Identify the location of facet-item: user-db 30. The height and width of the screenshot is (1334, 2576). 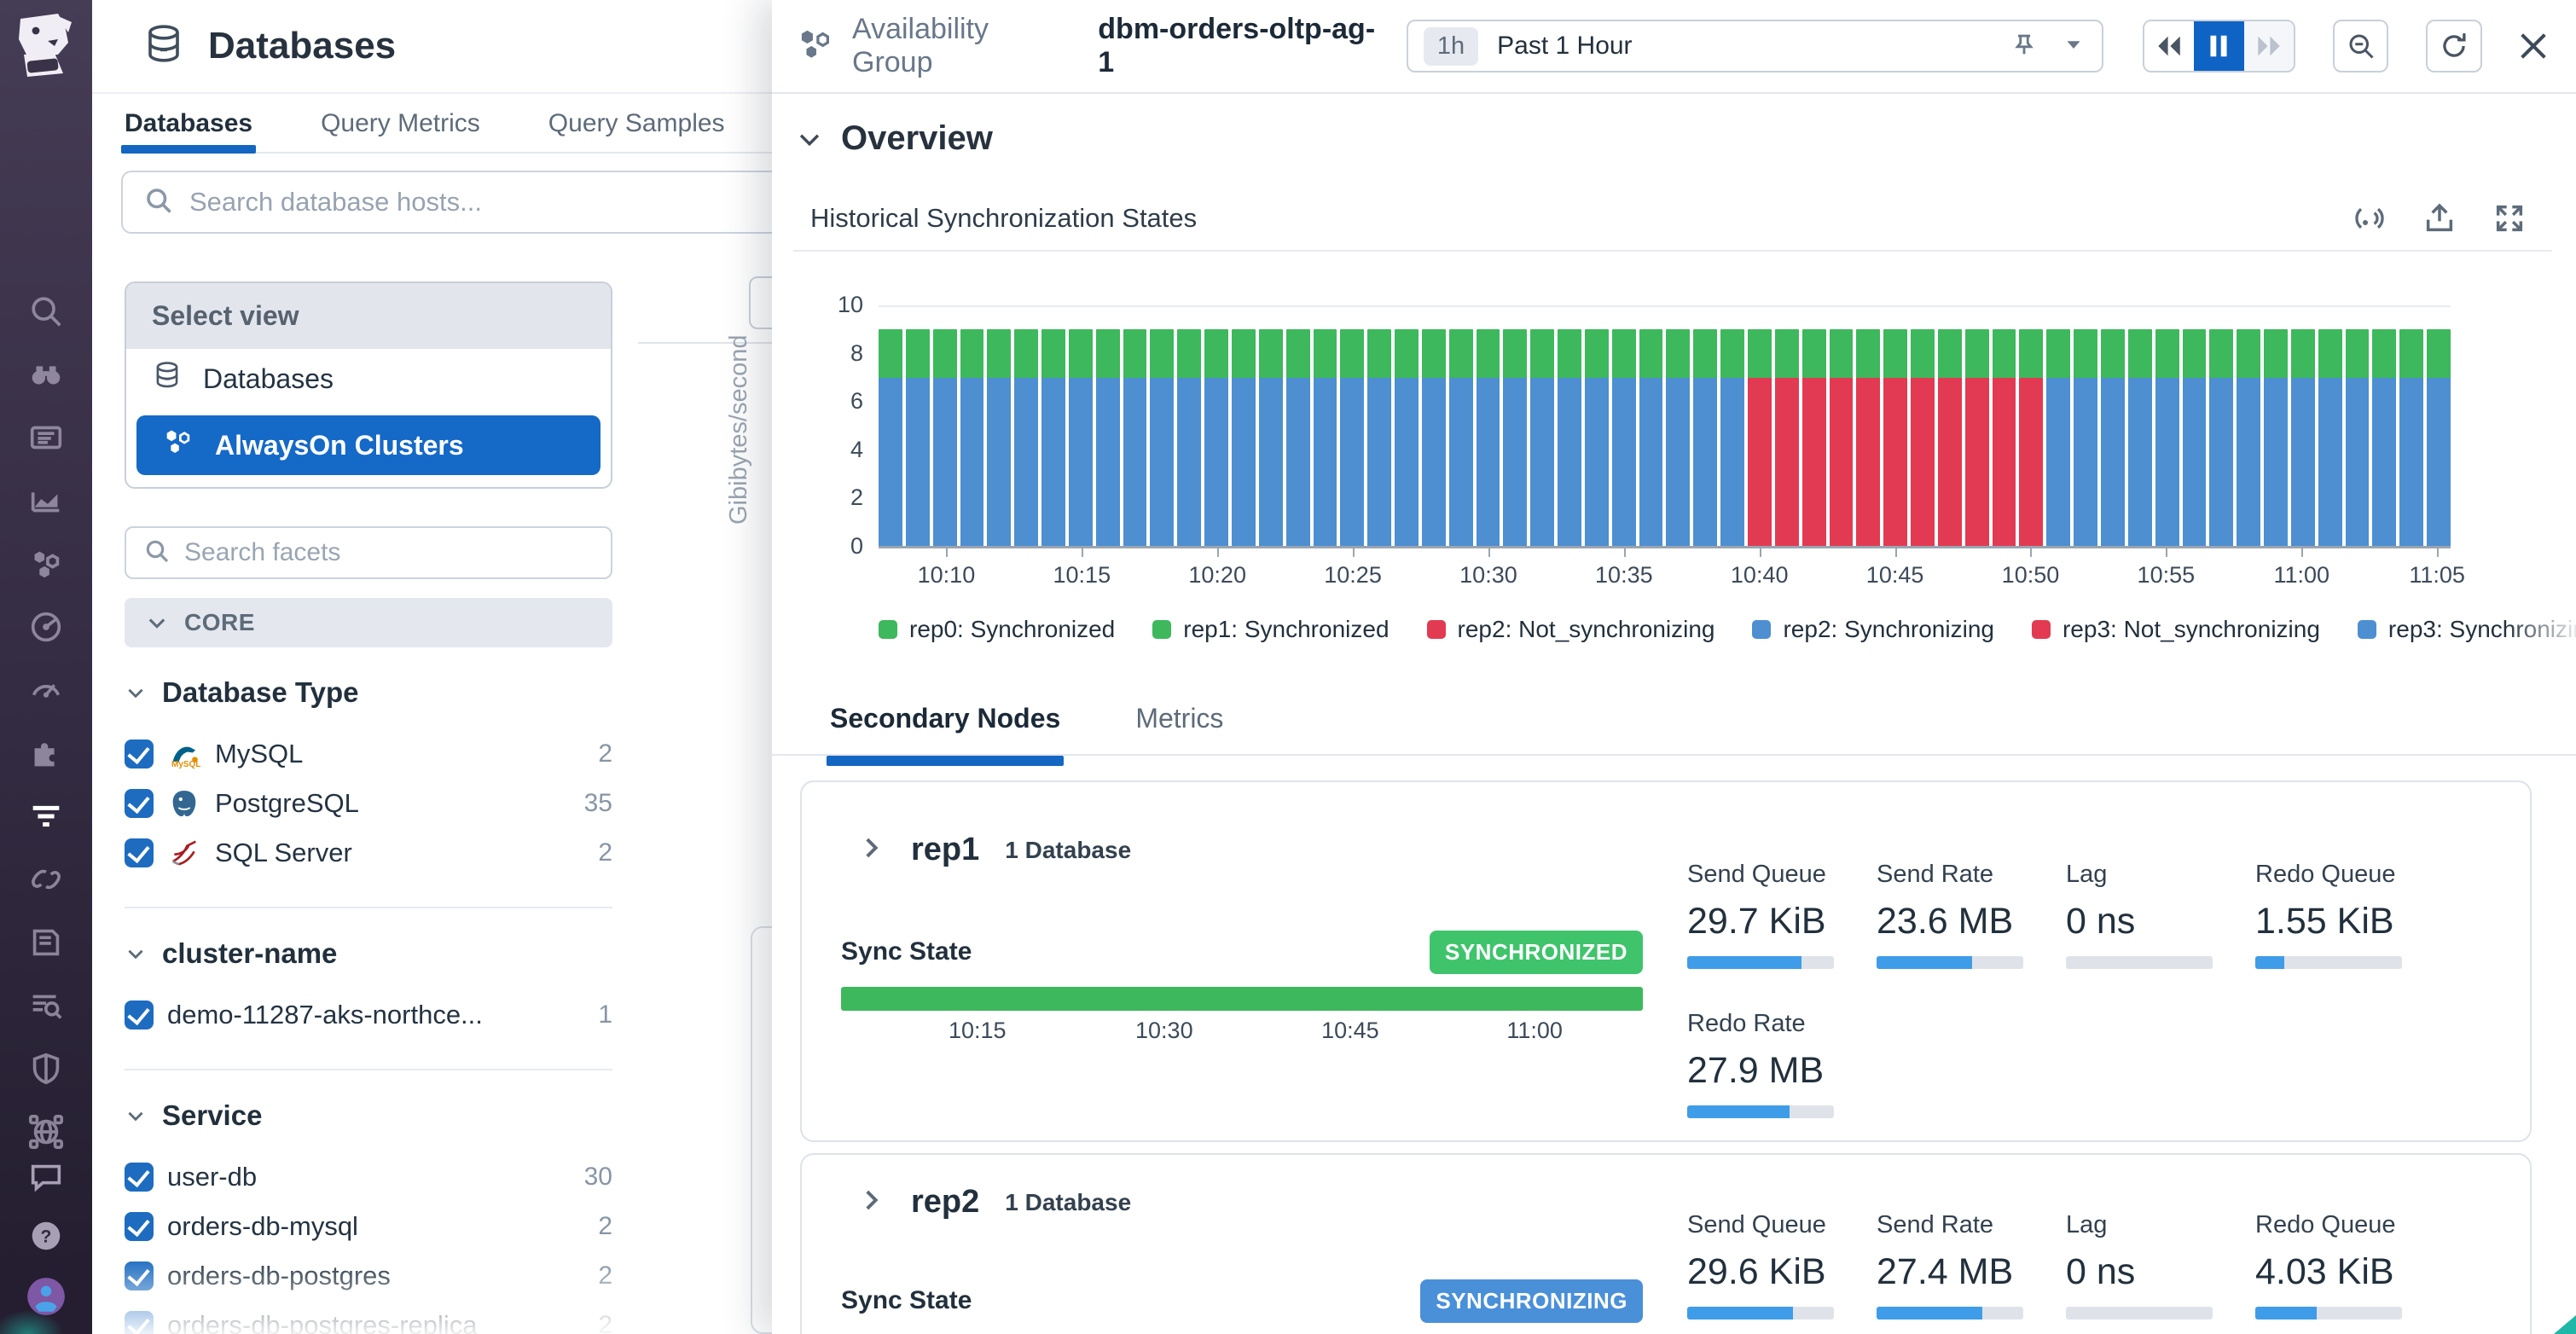
(368, 1177).